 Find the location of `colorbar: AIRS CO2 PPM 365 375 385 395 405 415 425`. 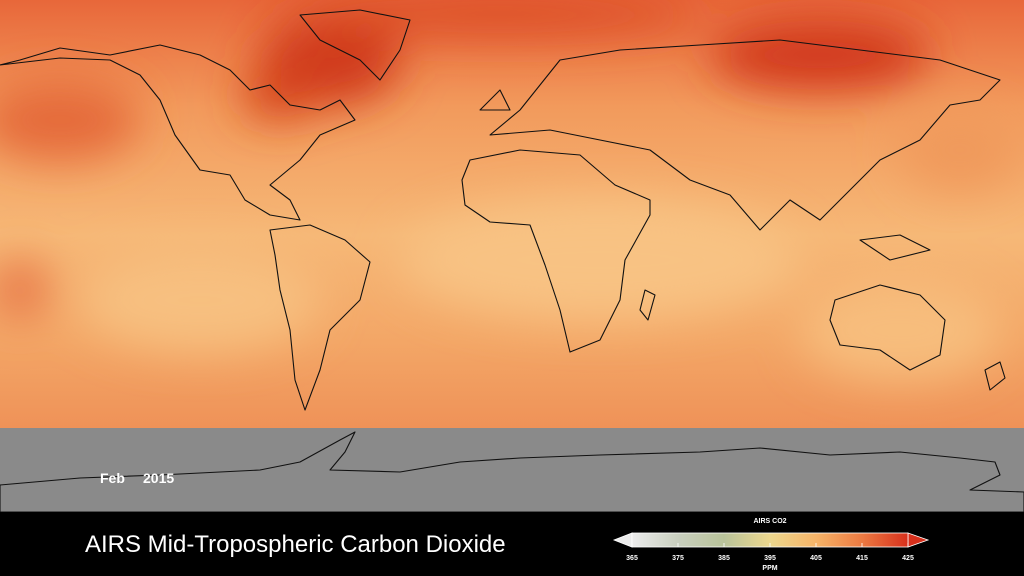

colorbar: AIRS CO2 PPM 365 375 385 395 405 415 425 is located at coordinates (771, 545).